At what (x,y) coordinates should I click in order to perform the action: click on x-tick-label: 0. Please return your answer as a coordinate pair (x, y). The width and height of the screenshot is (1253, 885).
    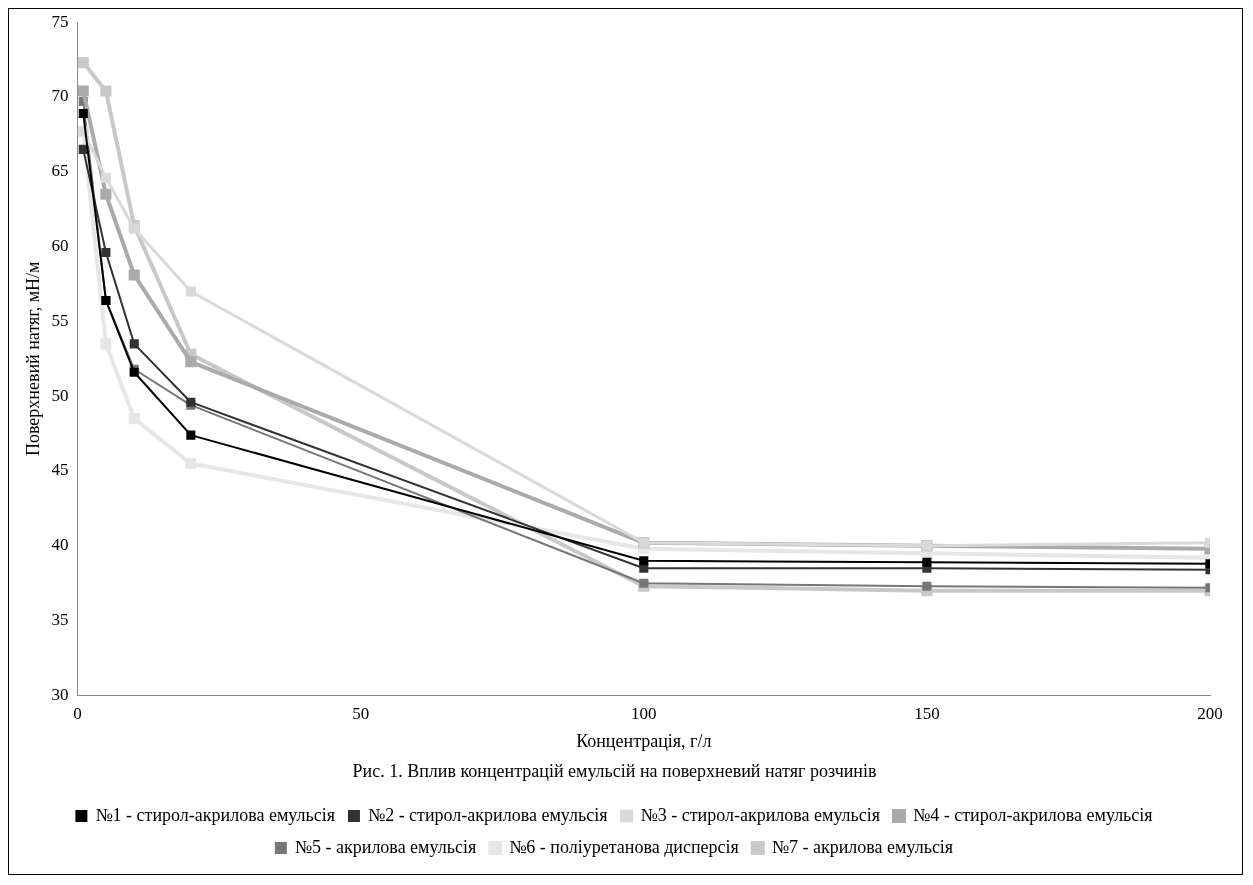
    Looking at the image, I should click on (77, 714).